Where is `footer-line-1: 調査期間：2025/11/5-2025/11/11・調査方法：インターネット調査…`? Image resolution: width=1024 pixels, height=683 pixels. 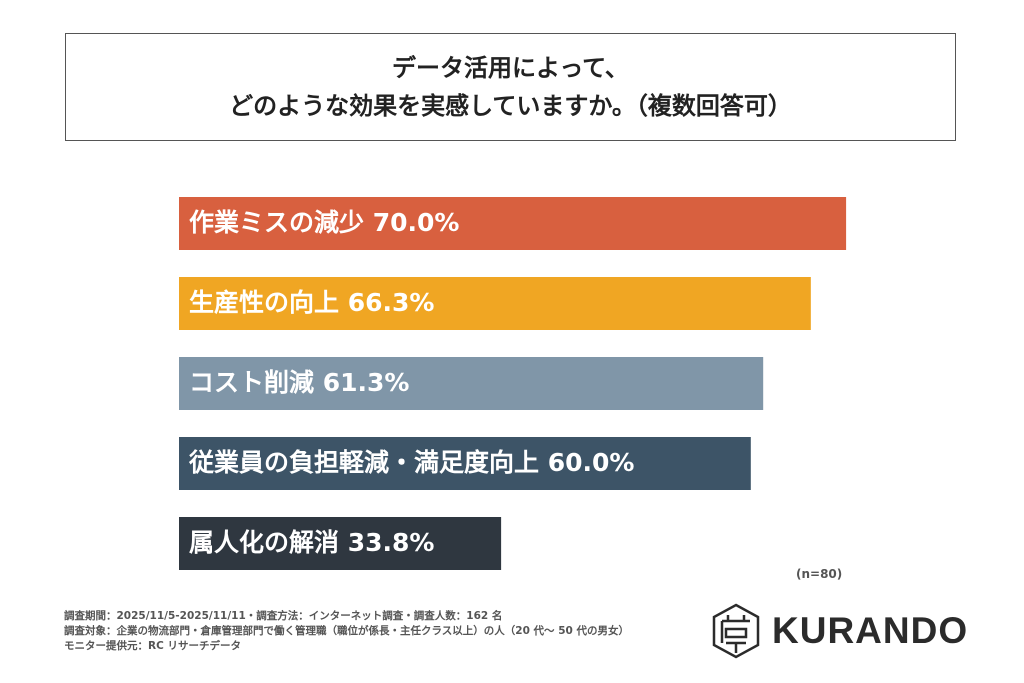
footer-line-1: 調査期間：2025/11/5-2025/11/11・調査方法：インターネット調査… is located at coordinates (283, 616).